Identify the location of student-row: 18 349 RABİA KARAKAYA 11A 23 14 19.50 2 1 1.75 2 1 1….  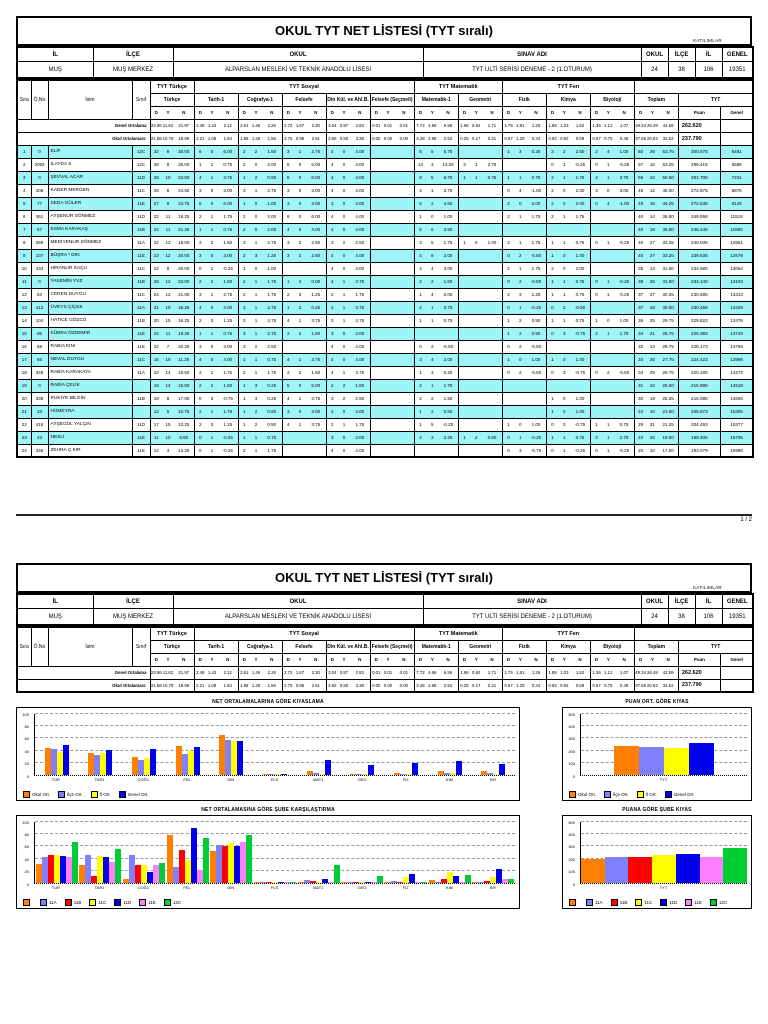
(385, 373).